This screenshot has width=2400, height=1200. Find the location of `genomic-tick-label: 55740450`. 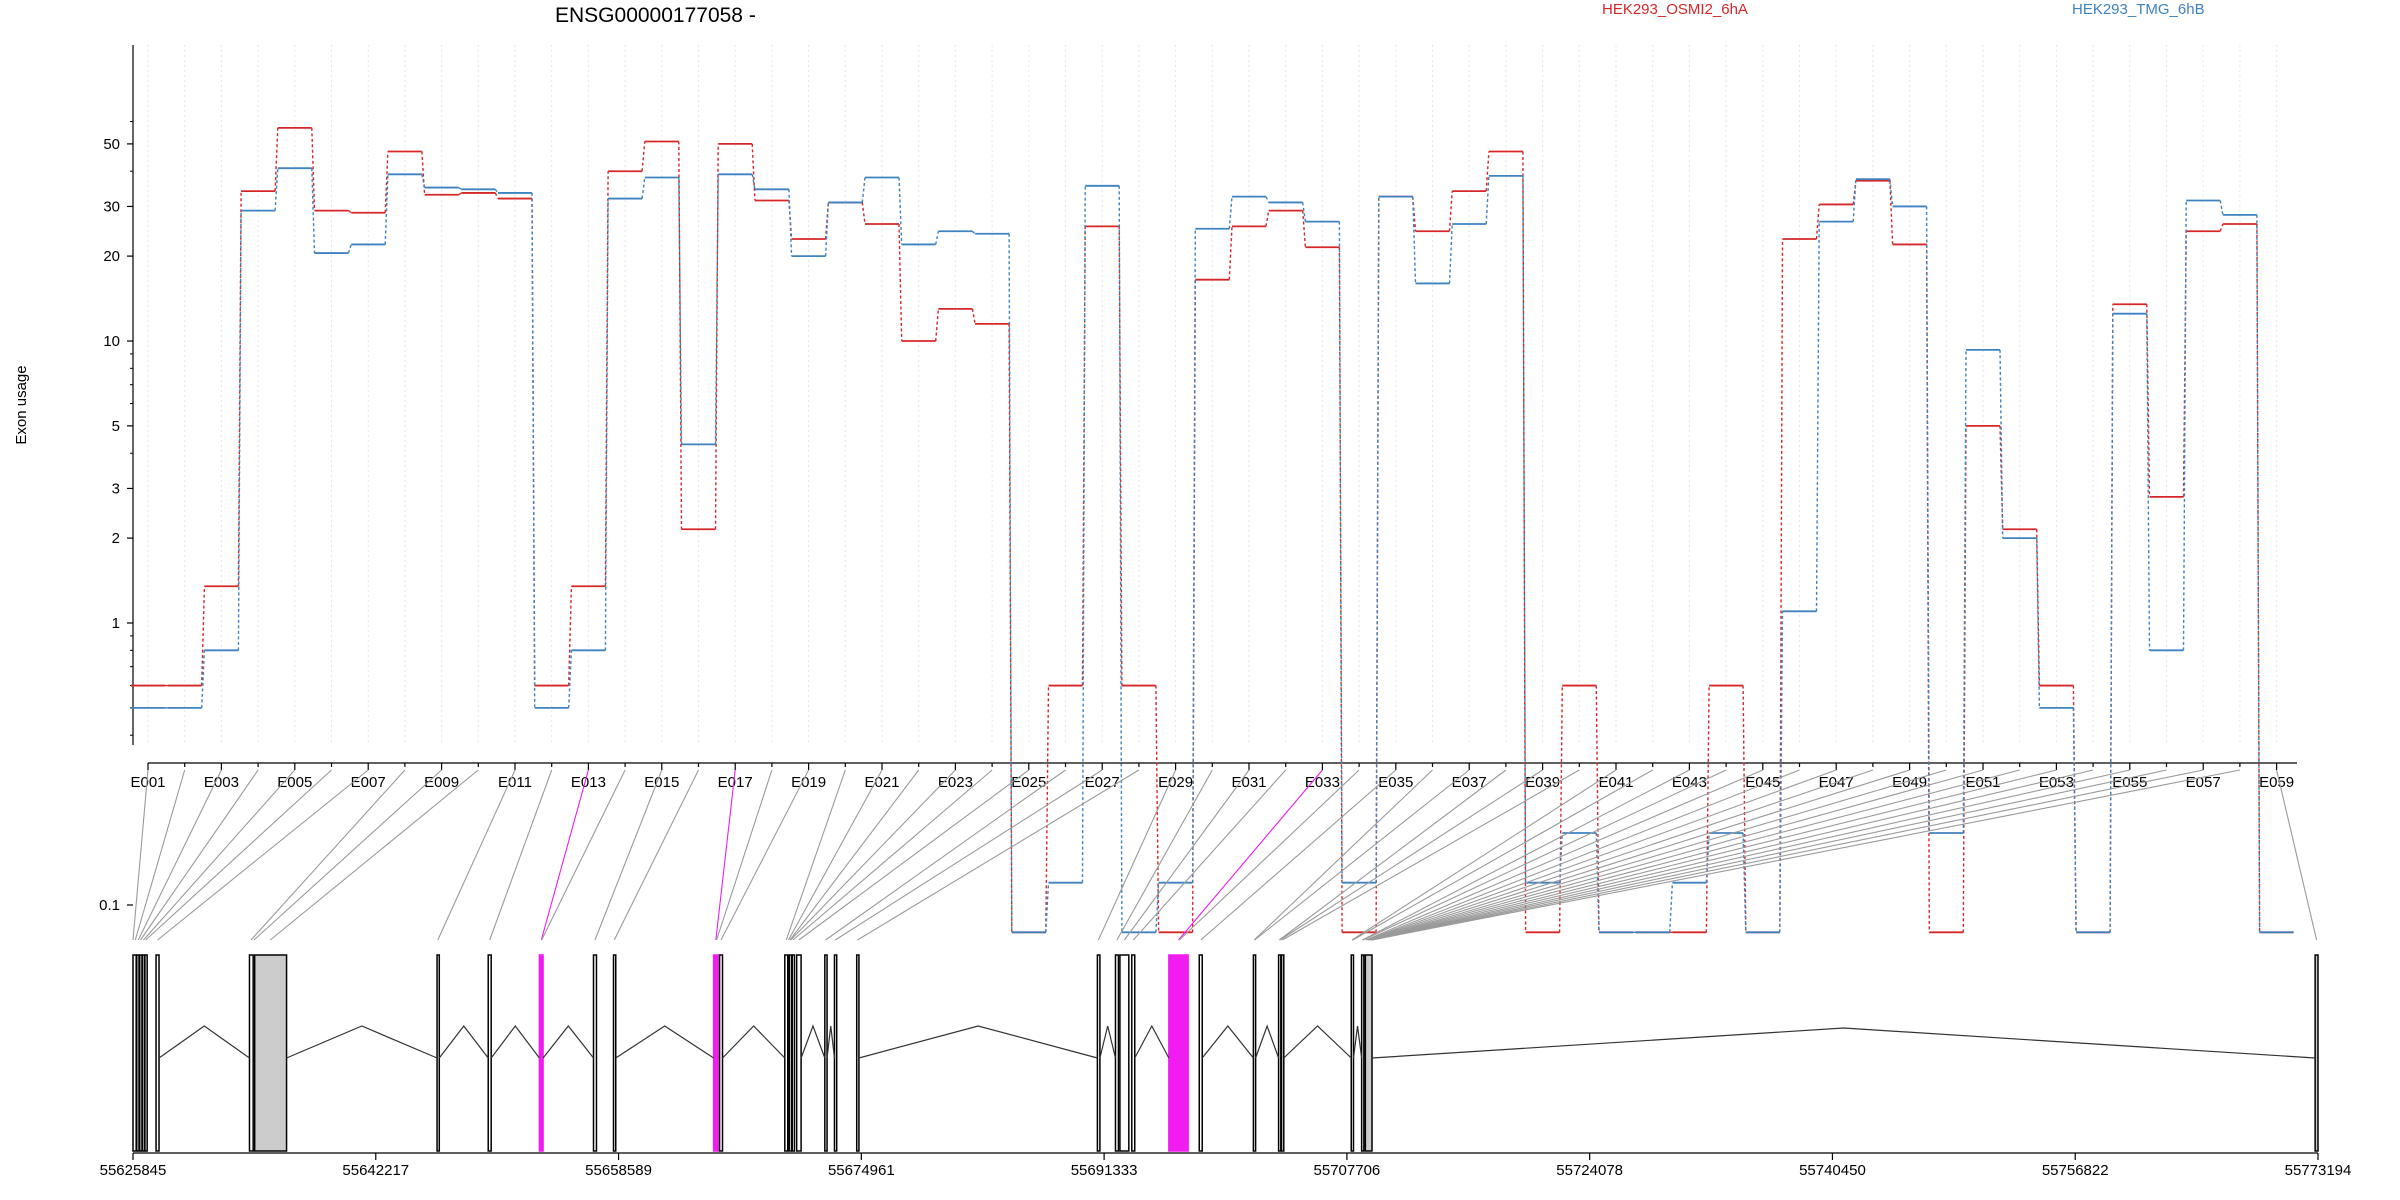

genomic-tick-label: 55740450 is located at coordinates (1832, 1170).